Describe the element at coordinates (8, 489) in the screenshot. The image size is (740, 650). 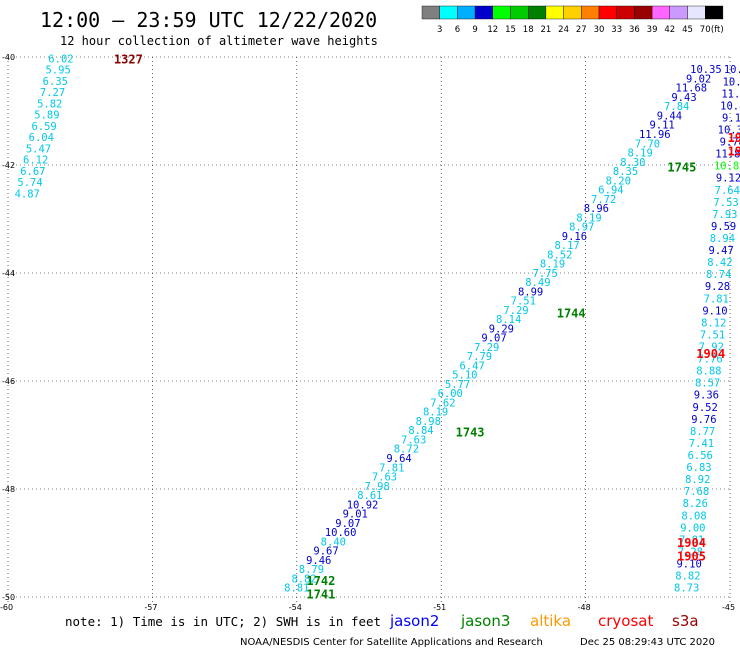
I see `lat-tick-label: -48` at that location.